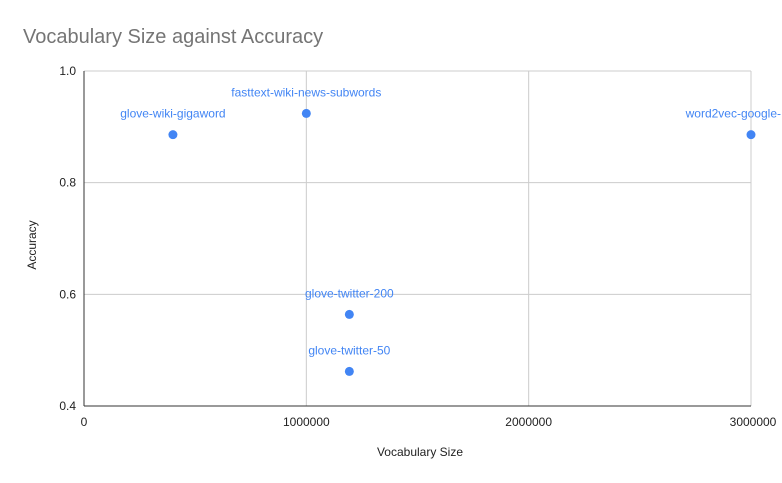  Describe the element at coordinates (67, 71) in the screenshot. I see `y-tick-label: 1.0` at that location.